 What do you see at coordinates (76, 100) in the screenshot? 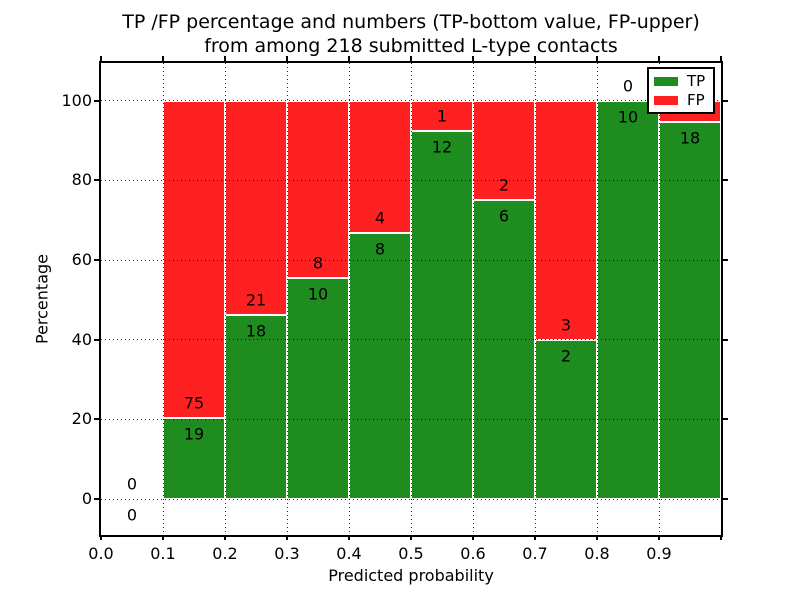
I see `y-tick-label: 100` at bounding box center [76, 100].